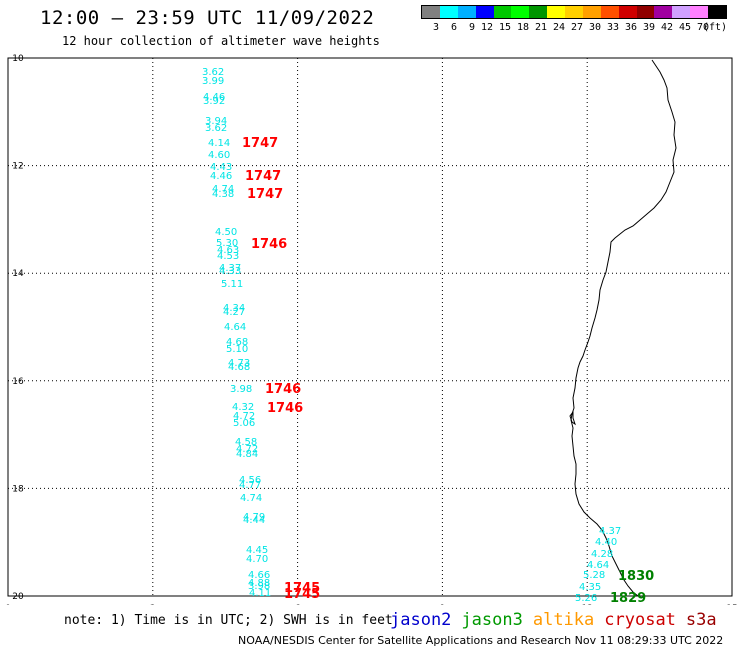 The width and height of the screenshot is (740, 650). Describe the element at coordinates (598, 565) in the screenshot. I see `wave-height-label: 4.64` at that location.